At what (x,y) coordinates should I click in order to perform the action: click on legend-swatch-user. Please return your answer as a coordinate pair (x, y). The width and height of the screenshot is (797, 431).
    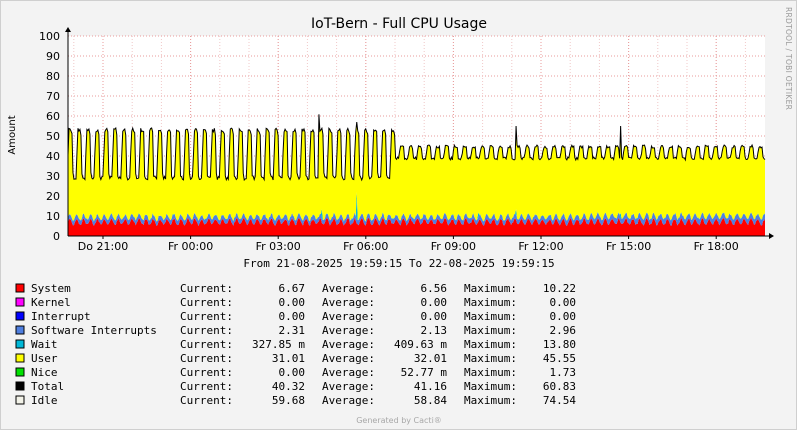
    Looking at the image, I should click on (20, 358).